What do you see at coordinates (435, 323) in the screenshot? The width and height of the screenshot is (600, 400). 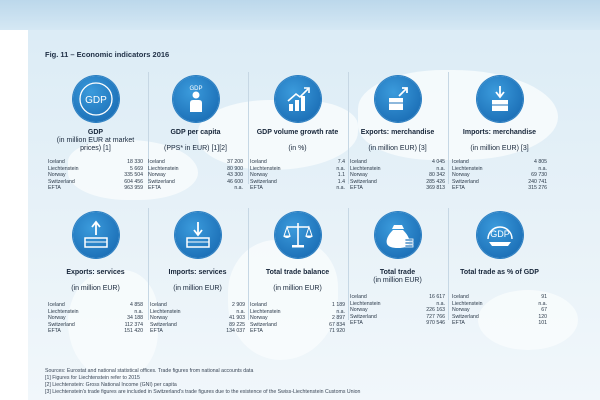 I see `value-label: 970 546` at bounding box center [435, 323].